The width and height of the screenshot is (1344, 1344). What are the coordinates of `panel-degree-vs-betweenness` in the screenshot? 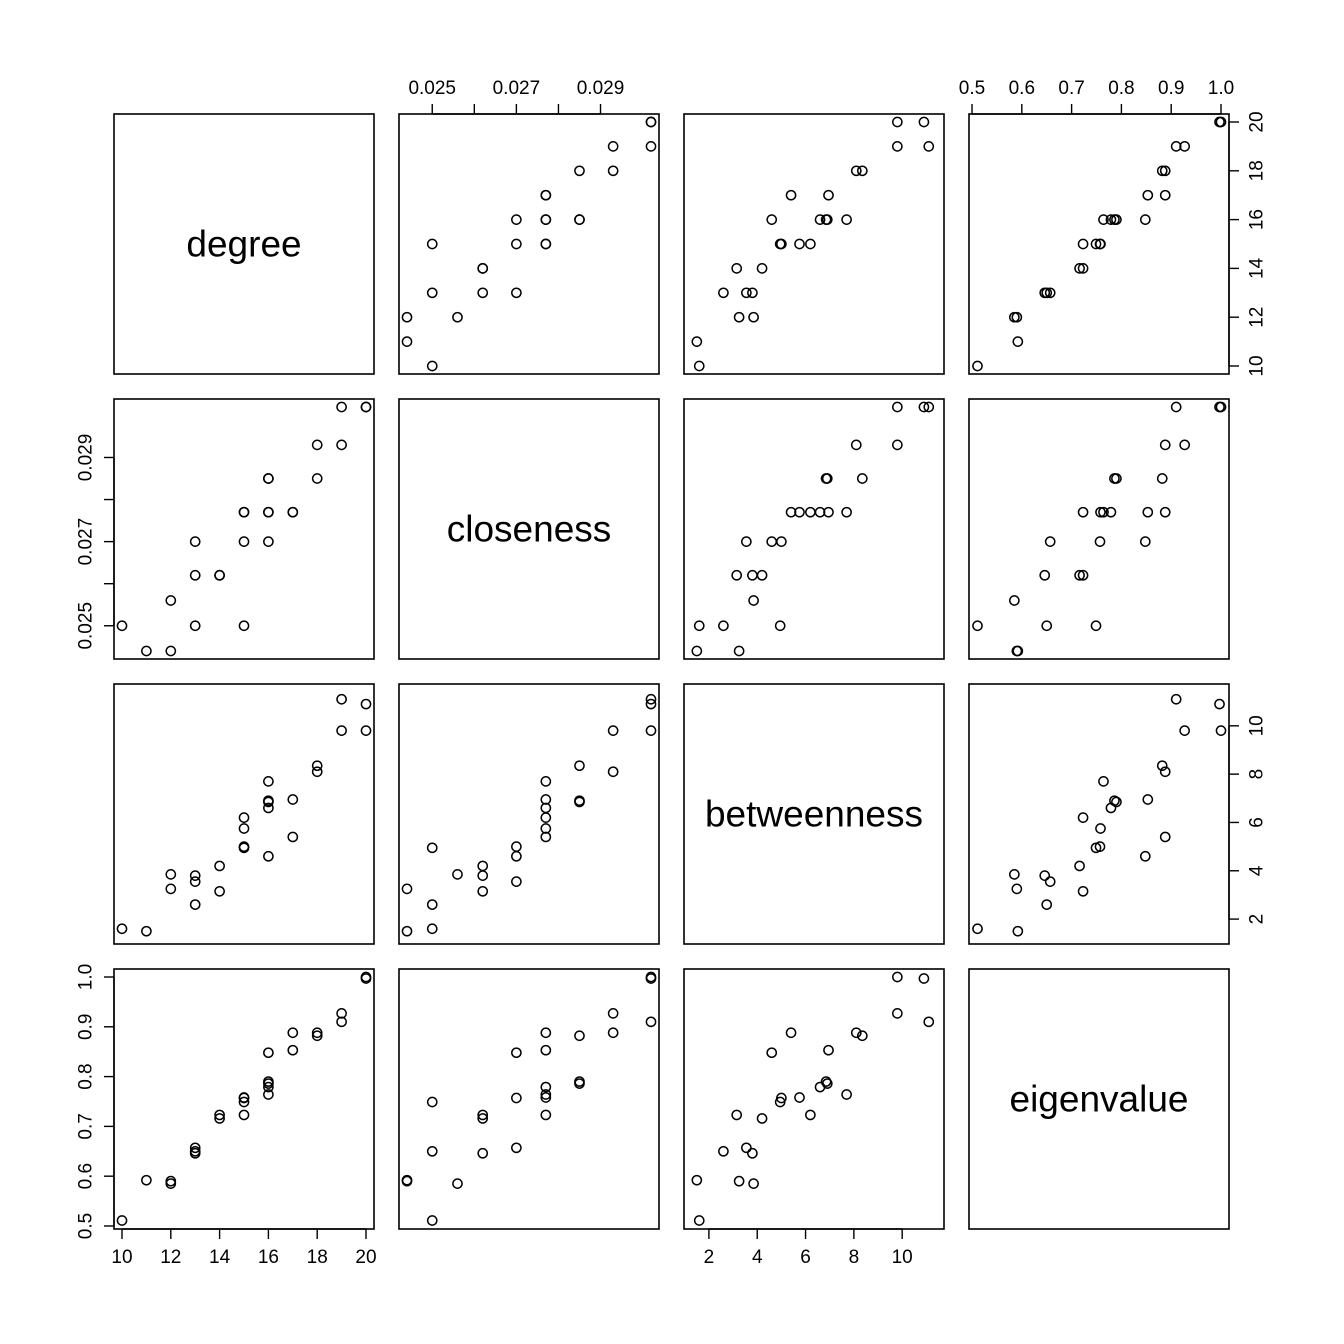 It's located at (814, 244).